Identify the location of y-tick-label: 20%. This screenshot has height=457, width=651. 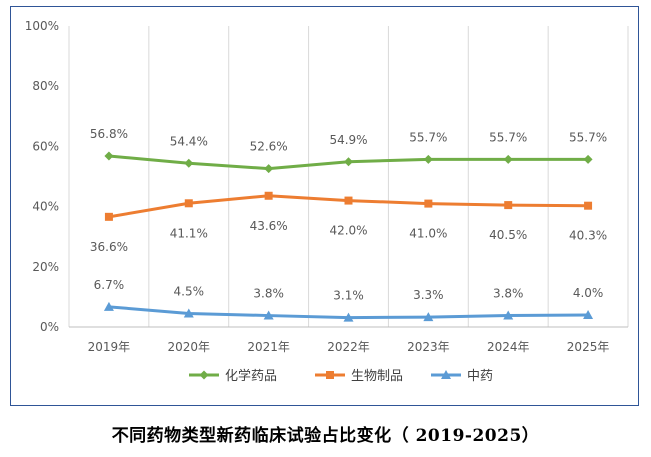
(45, 267).